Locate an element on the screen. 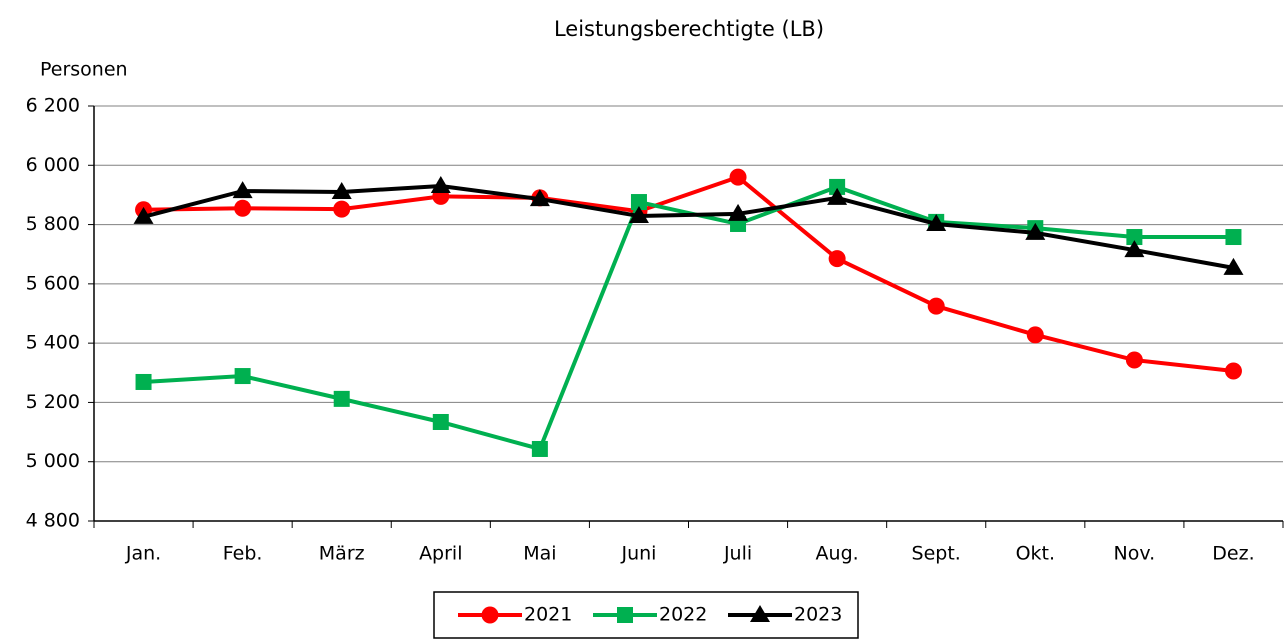 This screenshot has width=1285, height=639. y-tick-label: 6 200 is located at coordinates (53, 106).